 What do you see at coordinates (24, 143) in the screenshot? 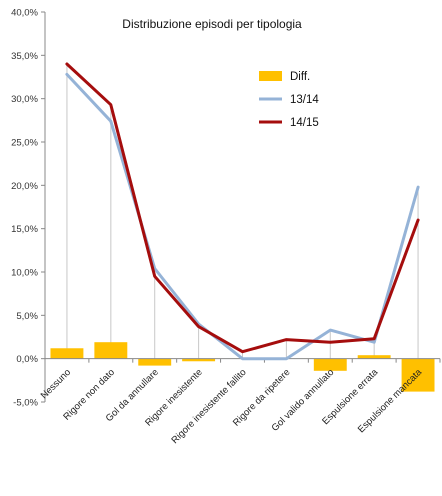
I see `y-tick-label: 25,0%` at bounding box center [24, 143].